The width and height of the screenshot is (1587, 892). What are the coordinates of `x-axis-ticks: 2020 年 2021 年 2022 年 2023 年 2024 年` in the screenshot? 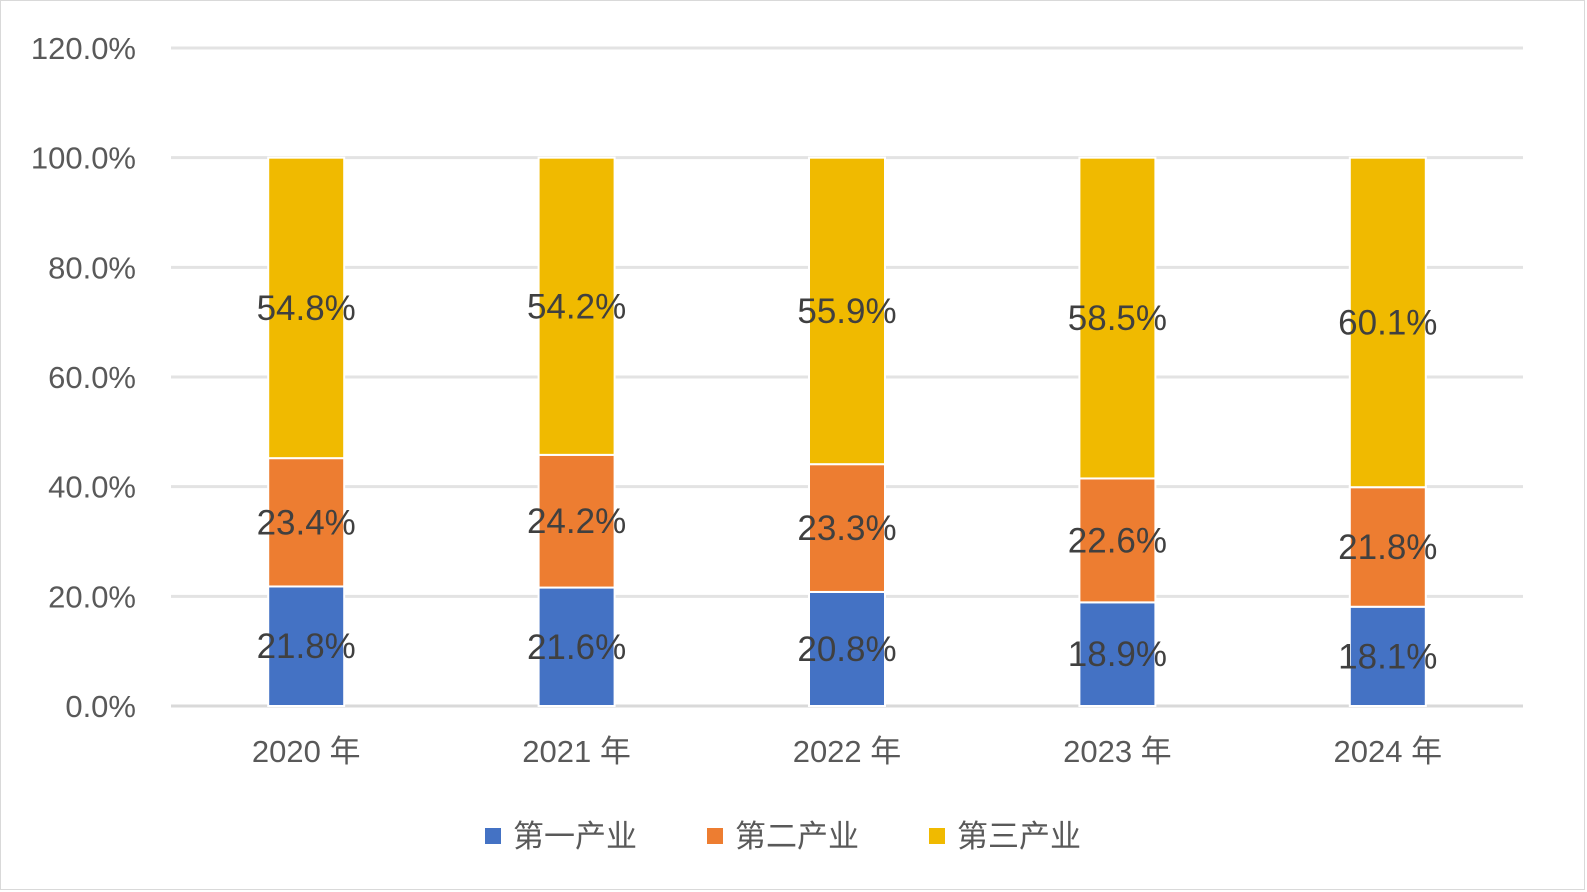 It's located at (847, 751).